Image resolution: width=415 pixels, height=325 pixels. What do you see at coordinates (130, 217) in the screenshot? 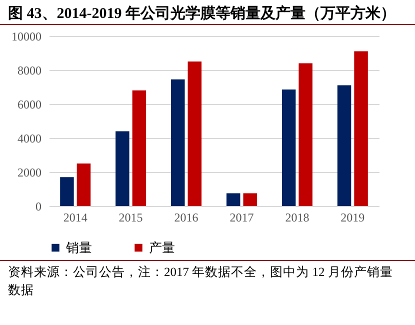
I see `x-tick-label: 2015` at bounding box center [130, 217].